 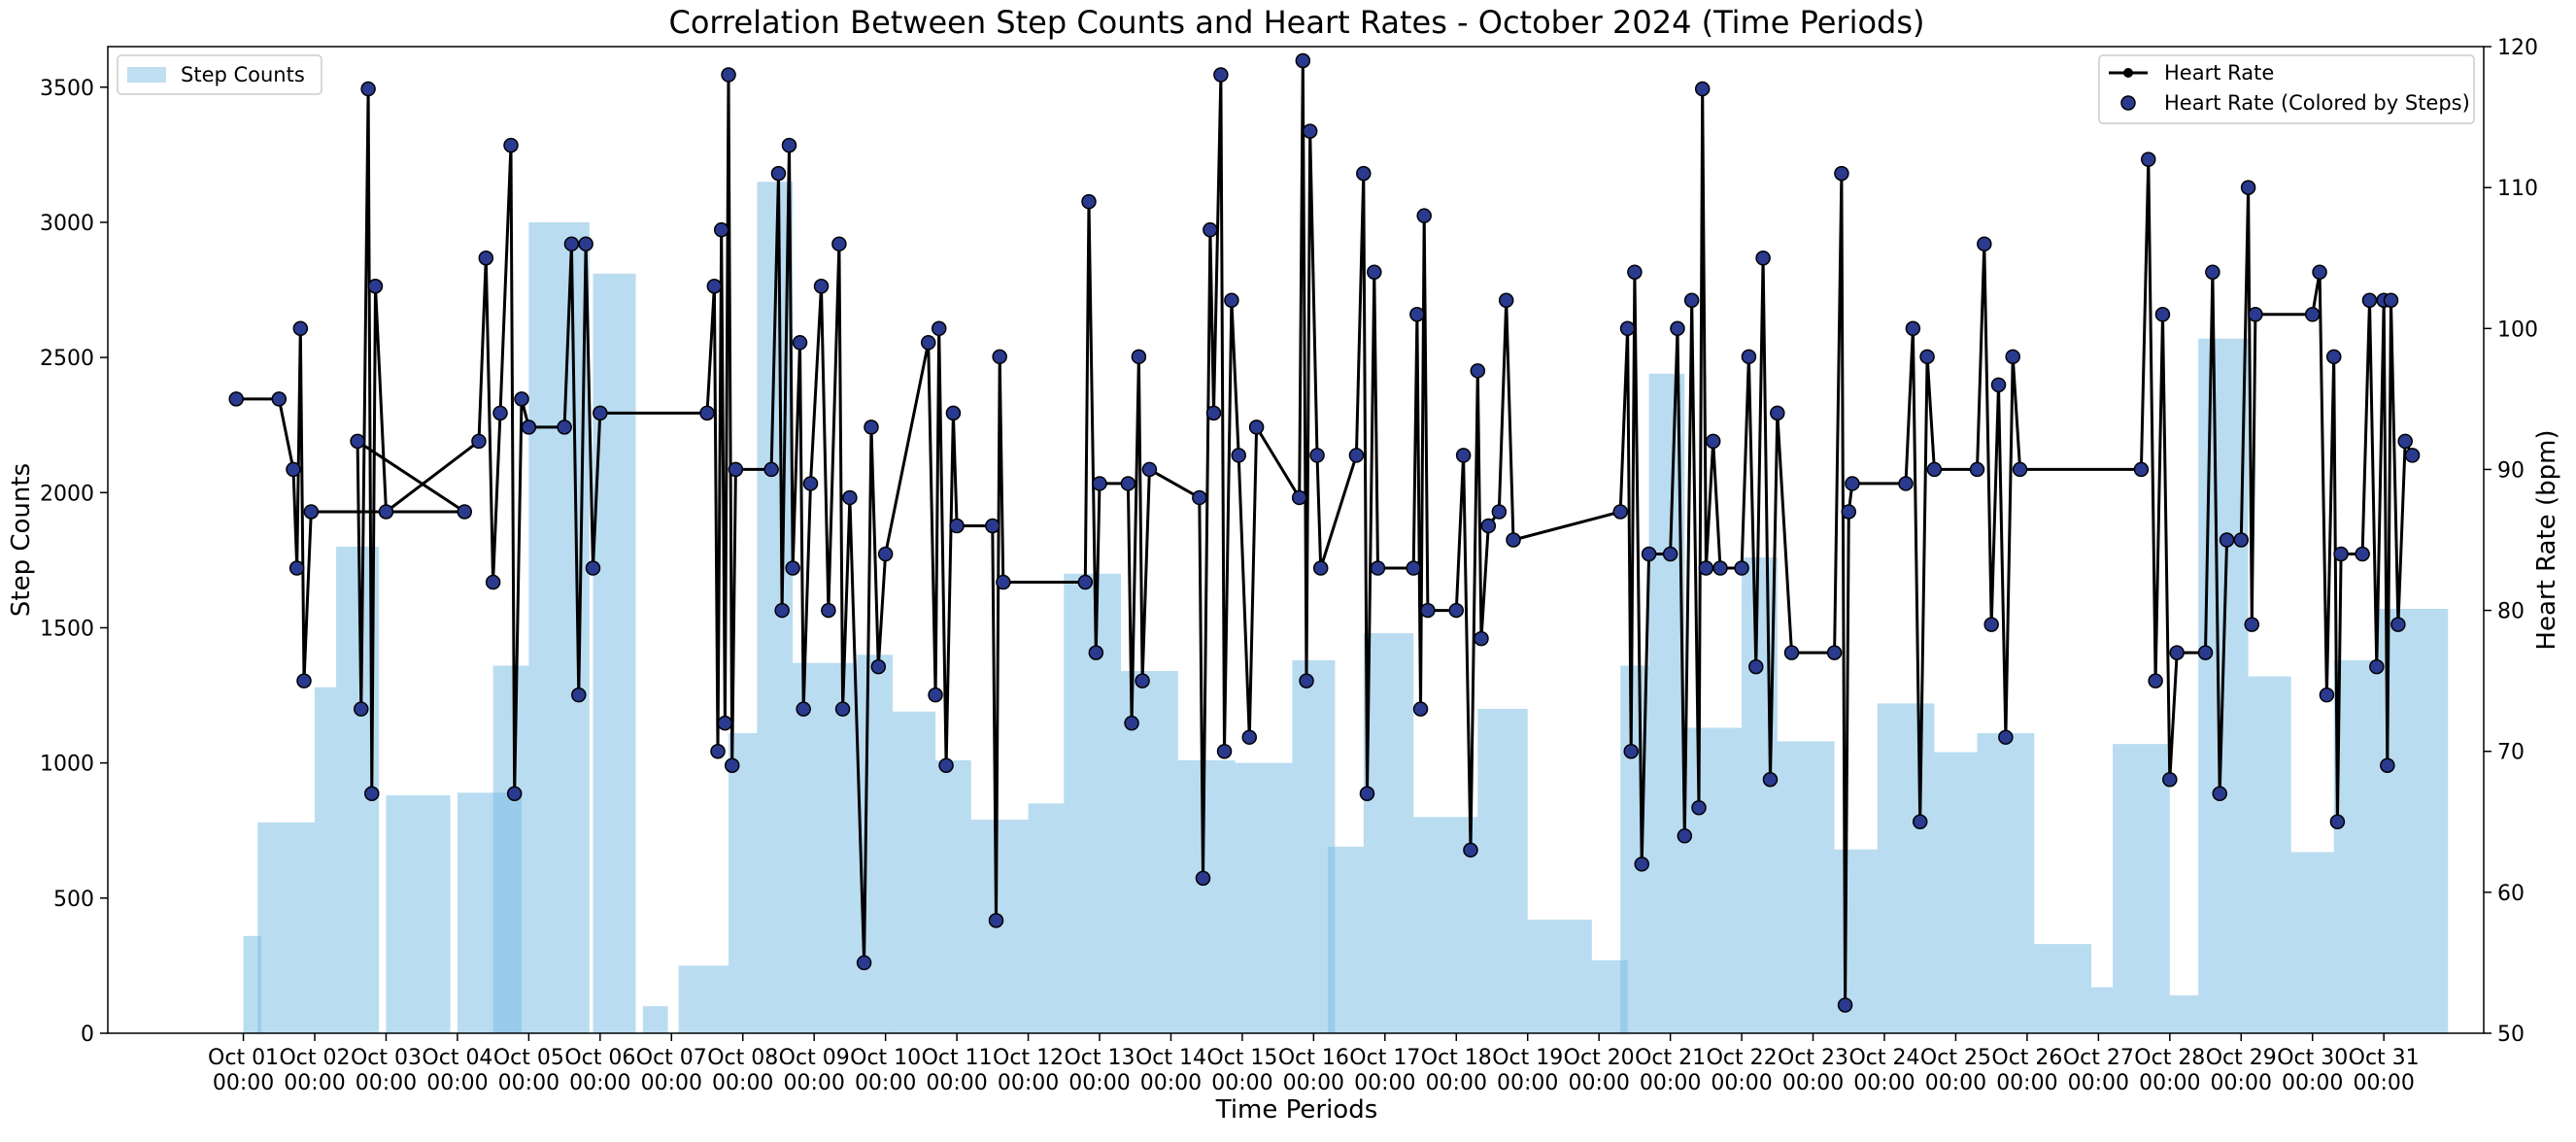 I want to click on x-tick-label: Oct 19 00:00, so click(x=1527, y=1070).